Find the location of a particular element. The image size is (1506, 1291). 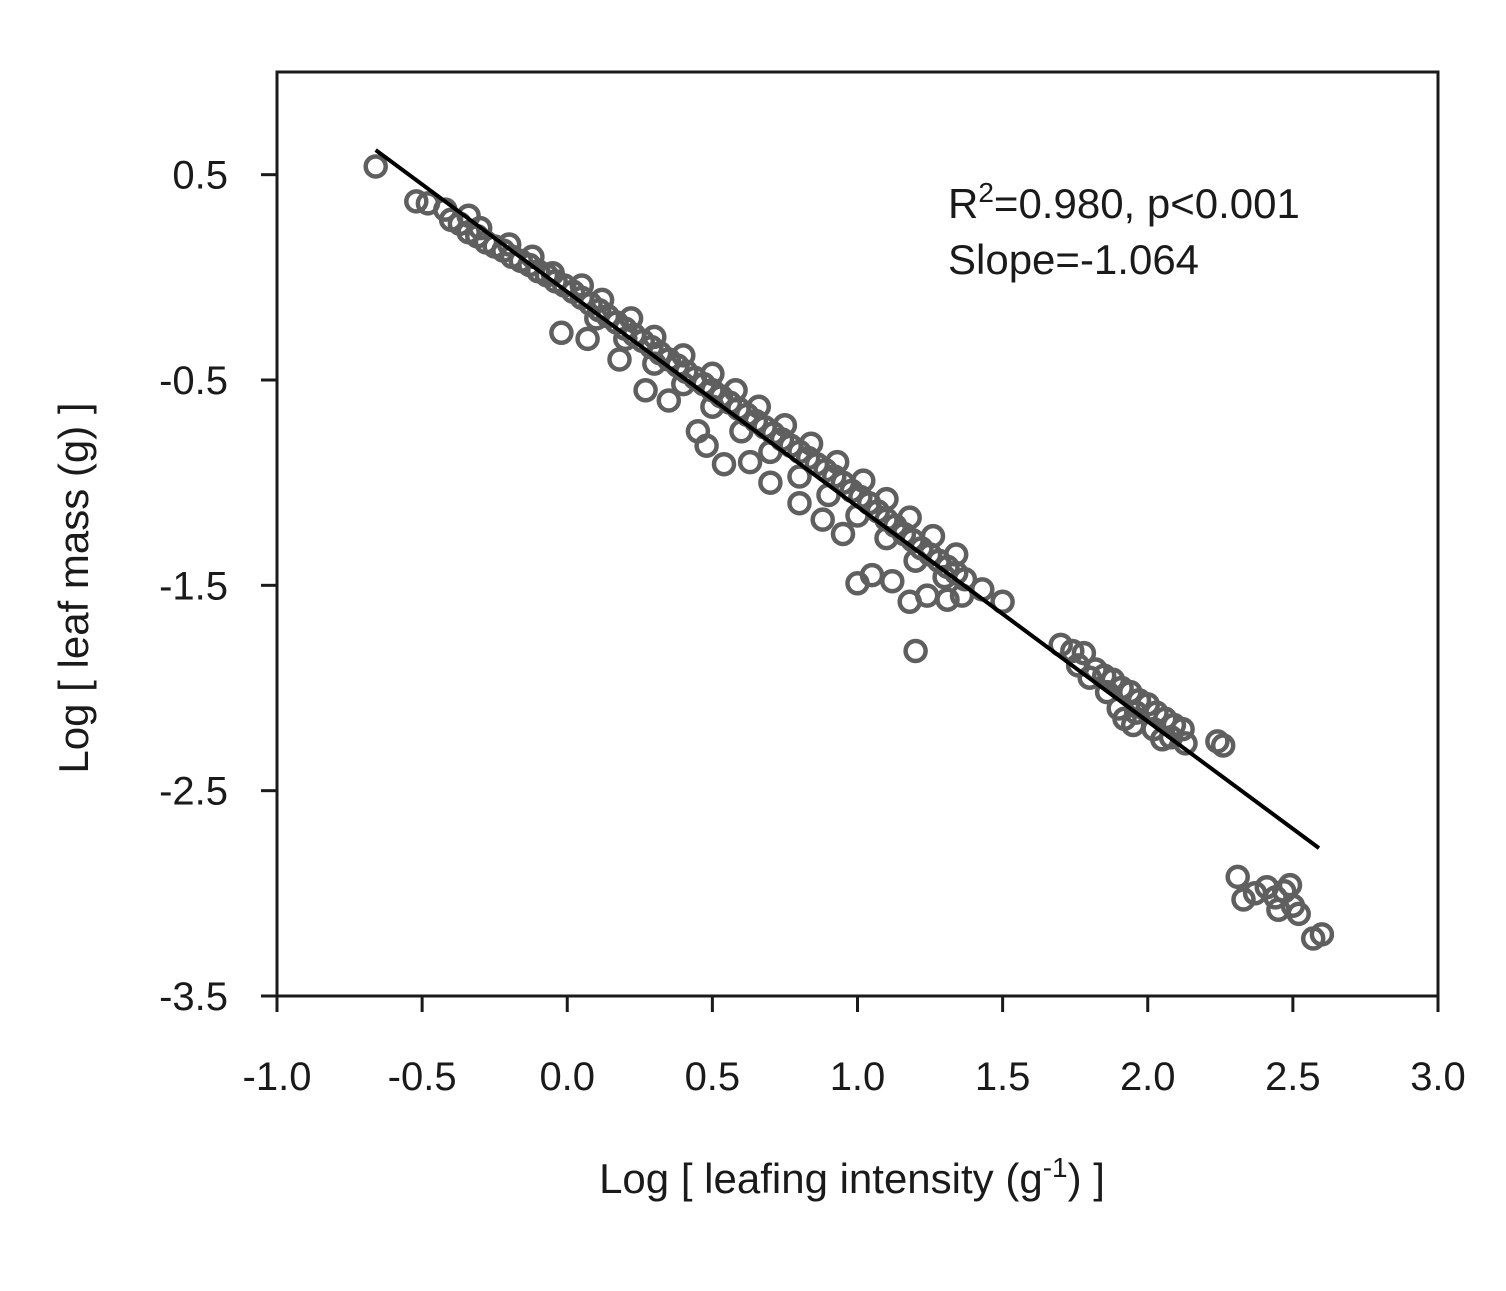

y-tick-label: 0.5 is located at coordinates (200, 176).